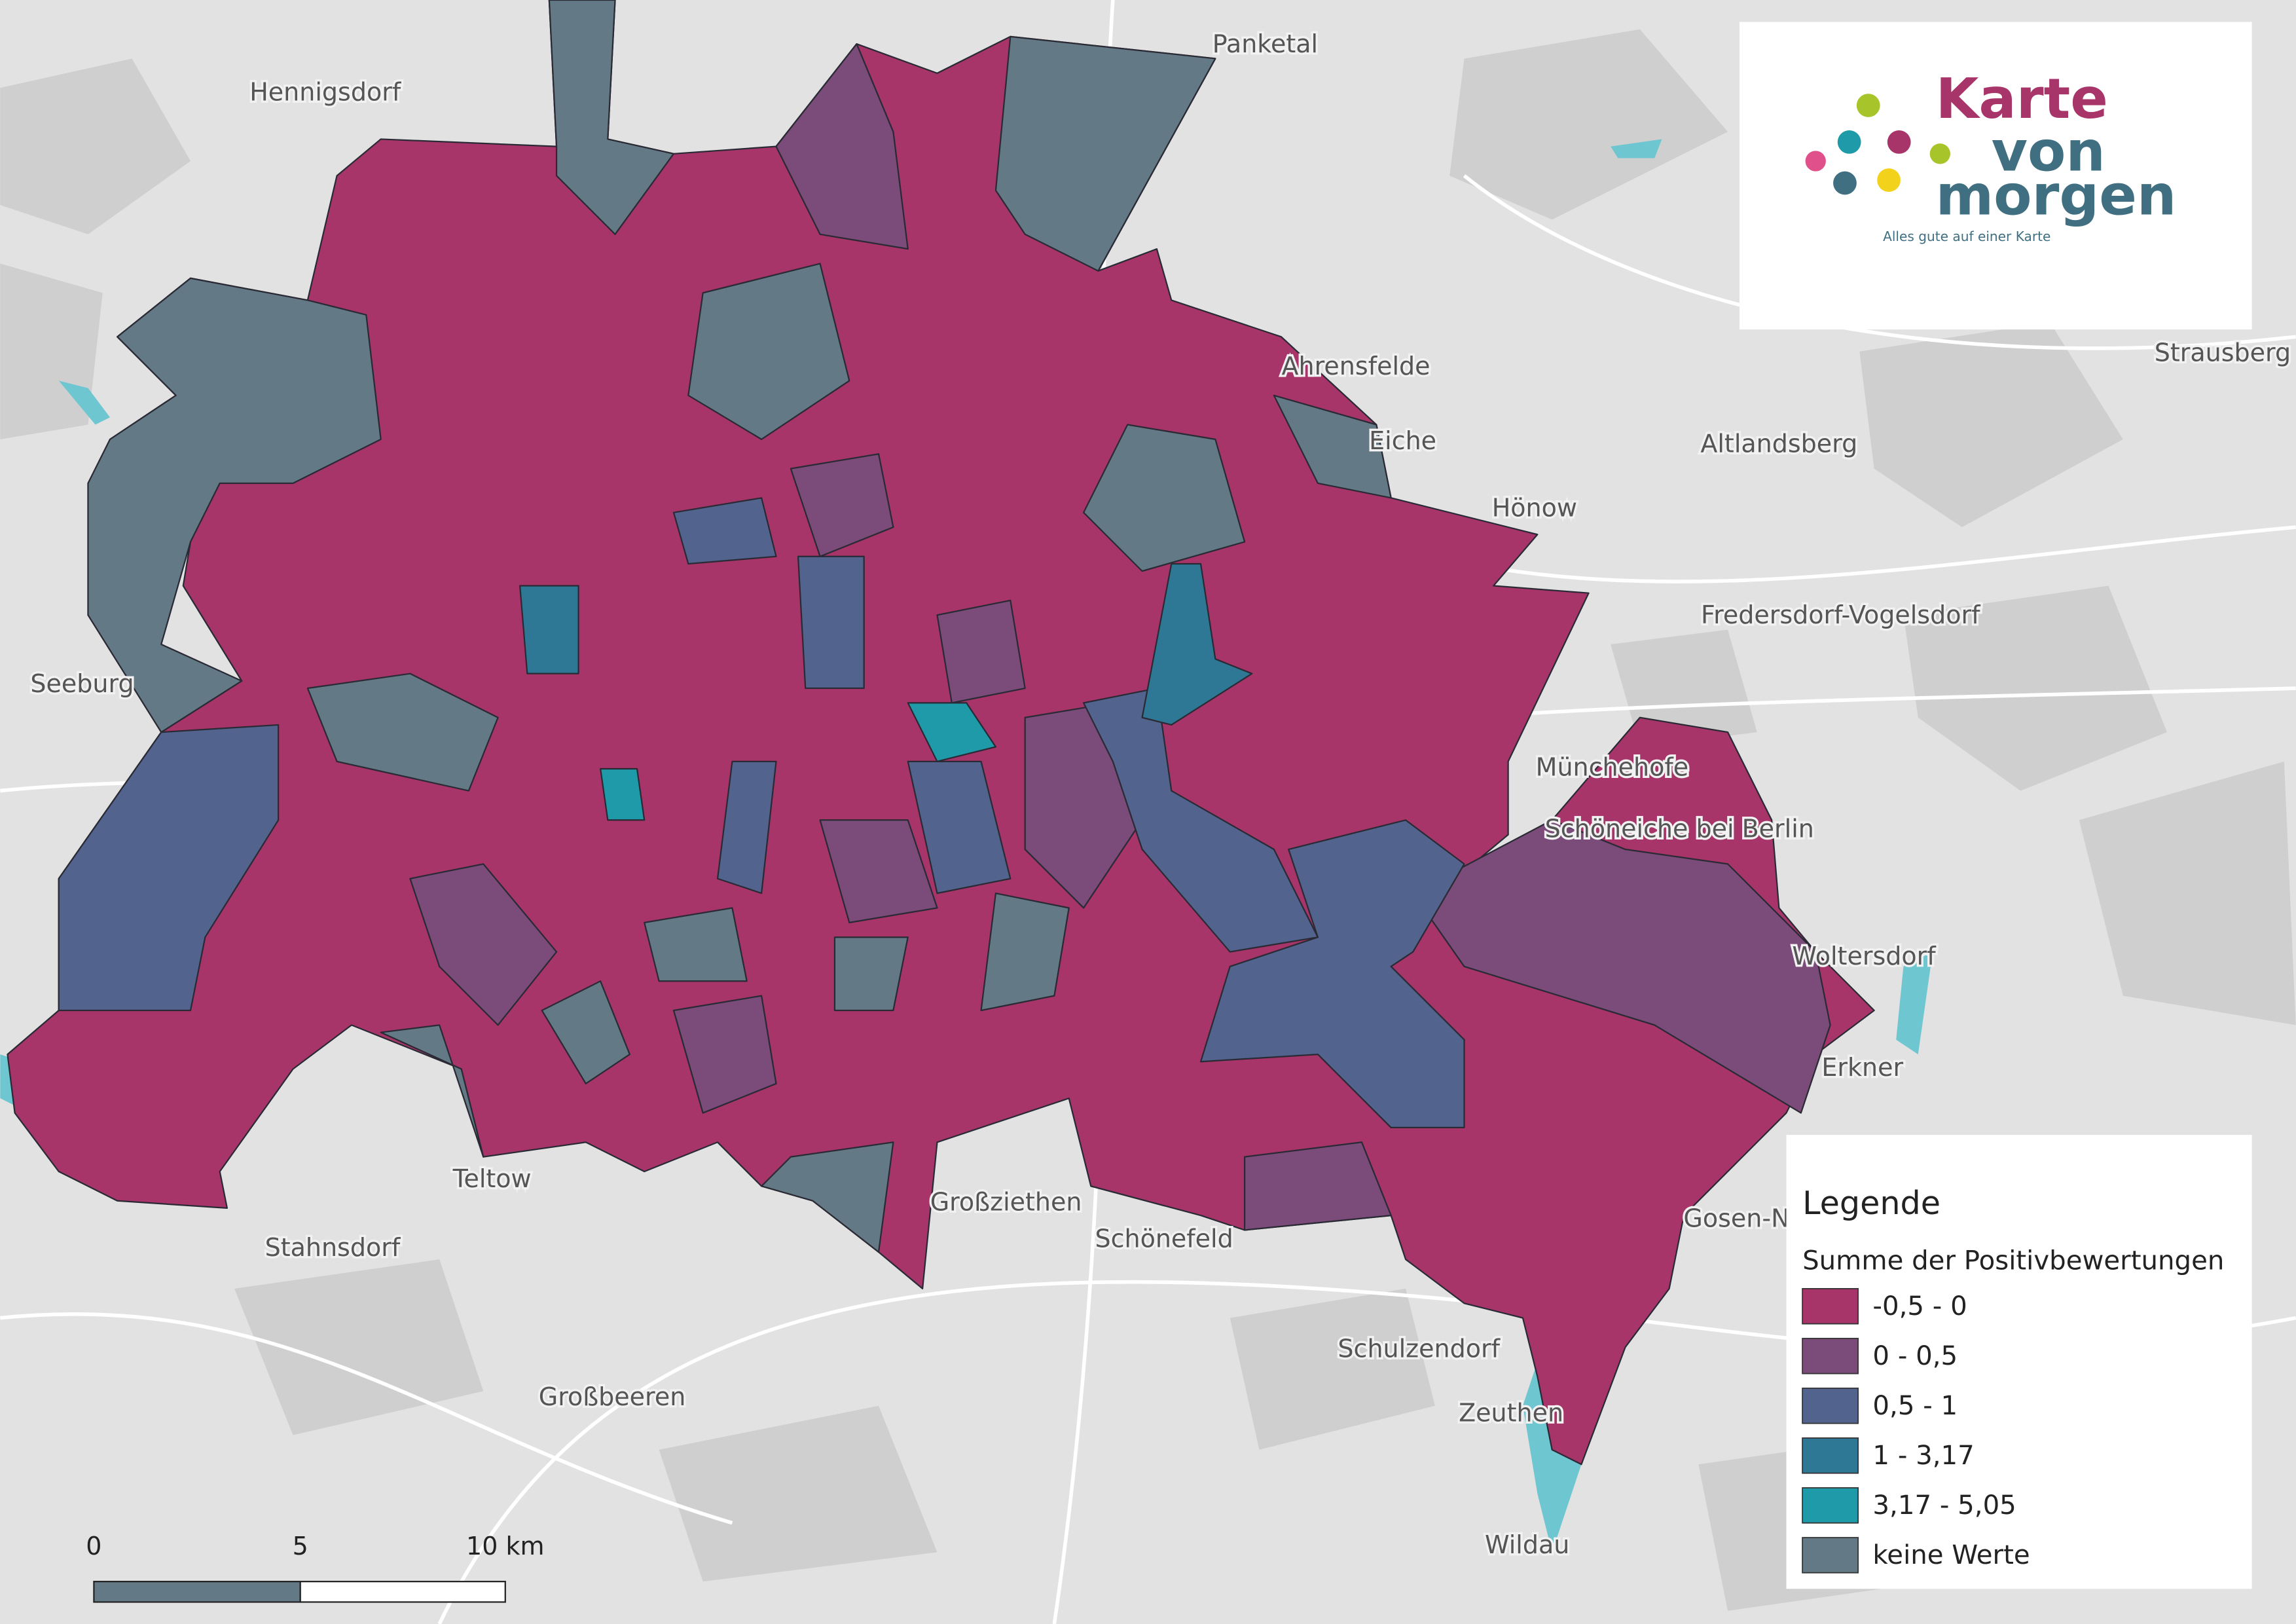 The height and width of the screenshot is (1624, 2296). What do you see at coordinates (2223, 353) in the screenshot?
I see `place-label: Strausberg` at bounding box center [2223, 353].